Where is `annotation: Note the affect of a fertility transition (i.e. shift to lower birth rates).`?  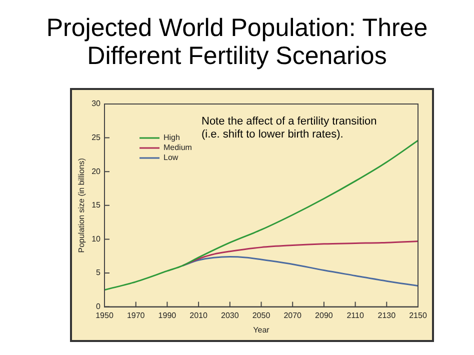
annotation: Note the affect of a fertility transition (i.e. shift to lower birth rates). is located at coordinates (289, 128).